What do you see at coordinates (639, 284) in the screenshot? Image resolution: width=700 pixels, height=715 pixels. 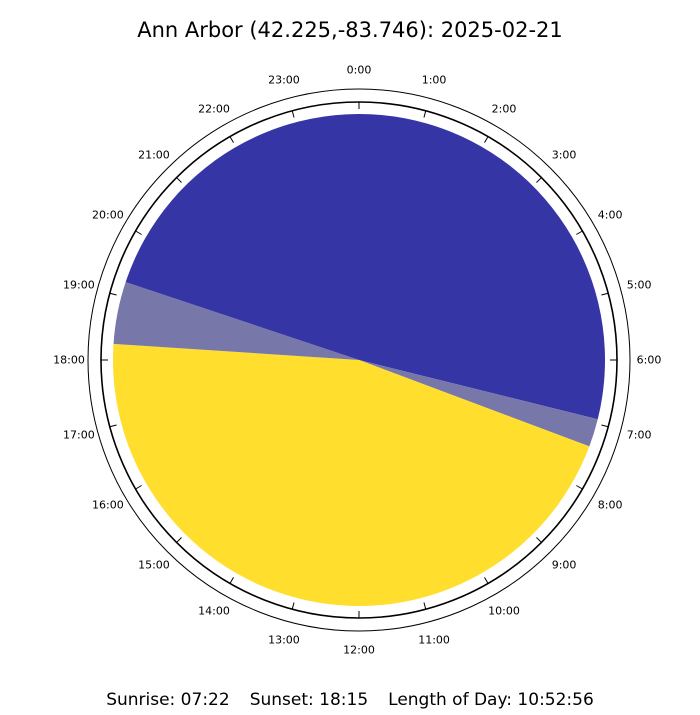 I see `hour-label-5: 5:00` at bounding box center [639, 284].